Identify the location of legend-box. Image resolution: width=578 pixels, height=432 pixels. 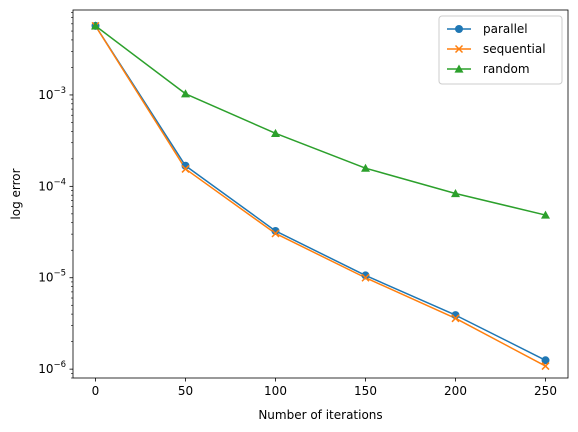
(500, 50).